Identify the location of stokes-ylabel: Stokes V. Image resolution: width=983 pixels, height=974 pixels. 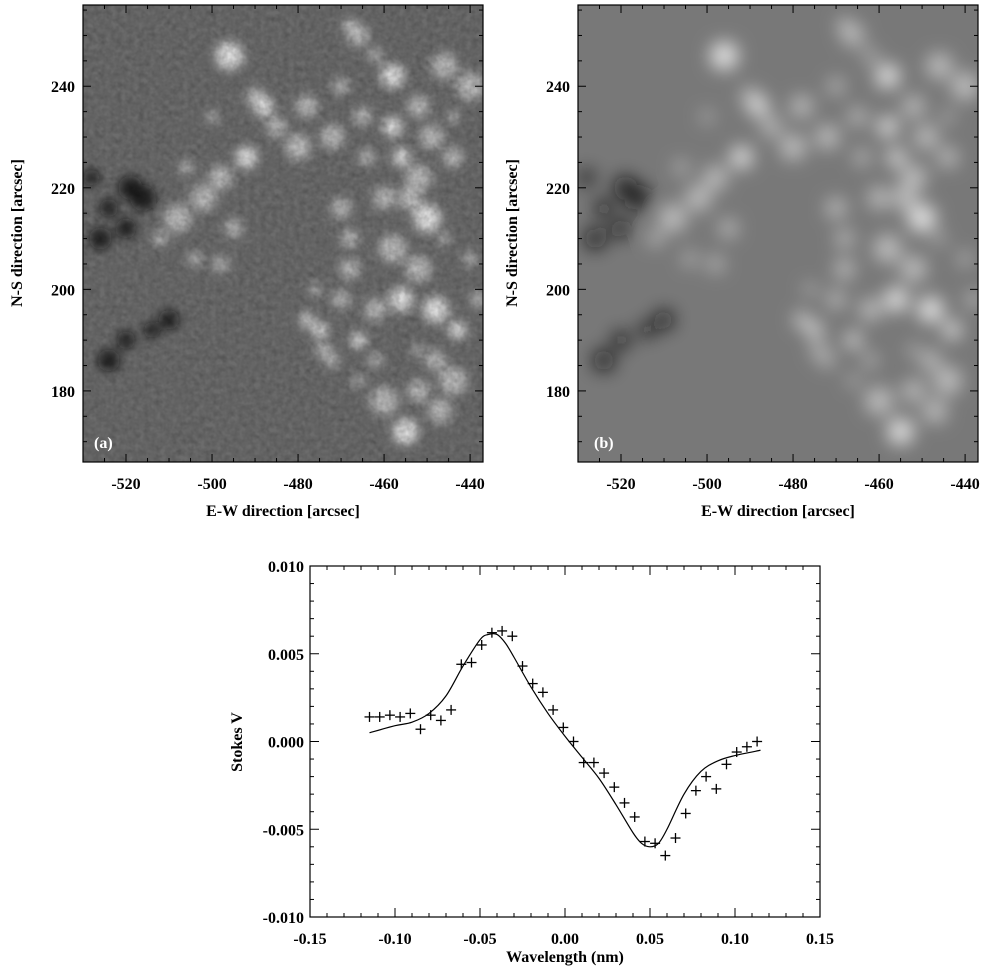
(237, 742).